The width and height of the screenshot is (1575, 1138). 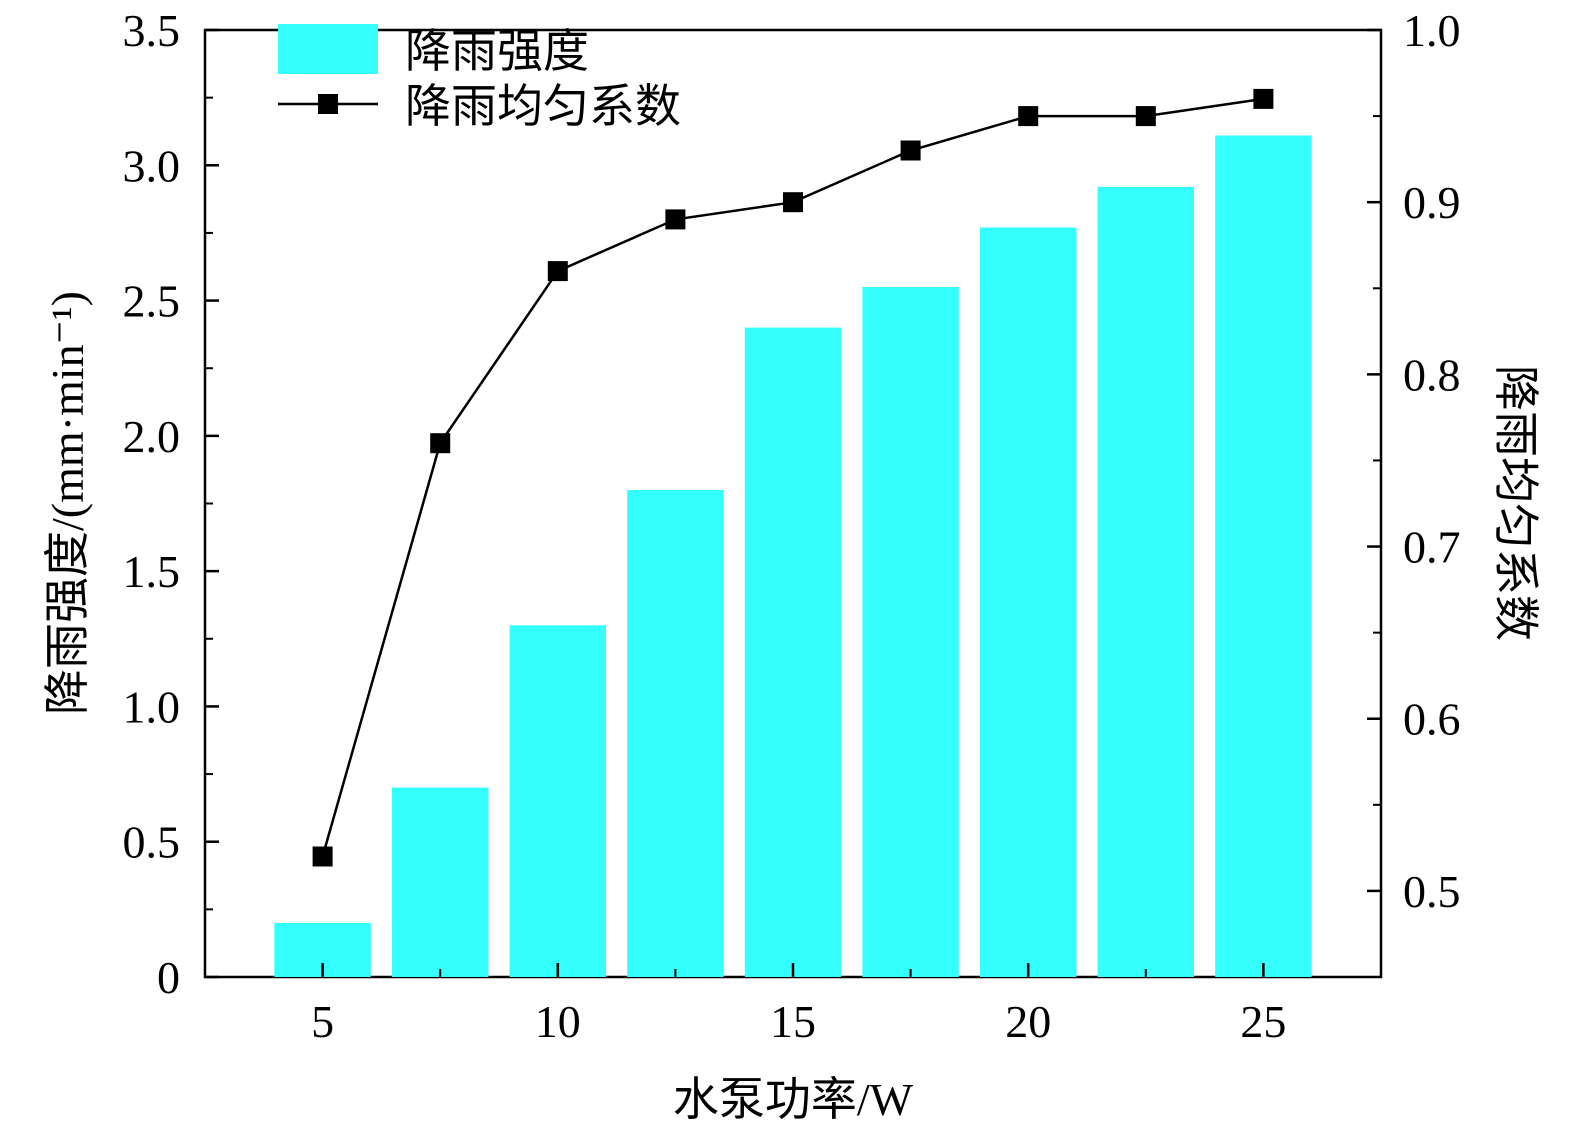 What do you see at coordinates (1432, 891) in the screenshot?
I see `y-right-tick-label: 0.5` at bounding box center [1432, 891].